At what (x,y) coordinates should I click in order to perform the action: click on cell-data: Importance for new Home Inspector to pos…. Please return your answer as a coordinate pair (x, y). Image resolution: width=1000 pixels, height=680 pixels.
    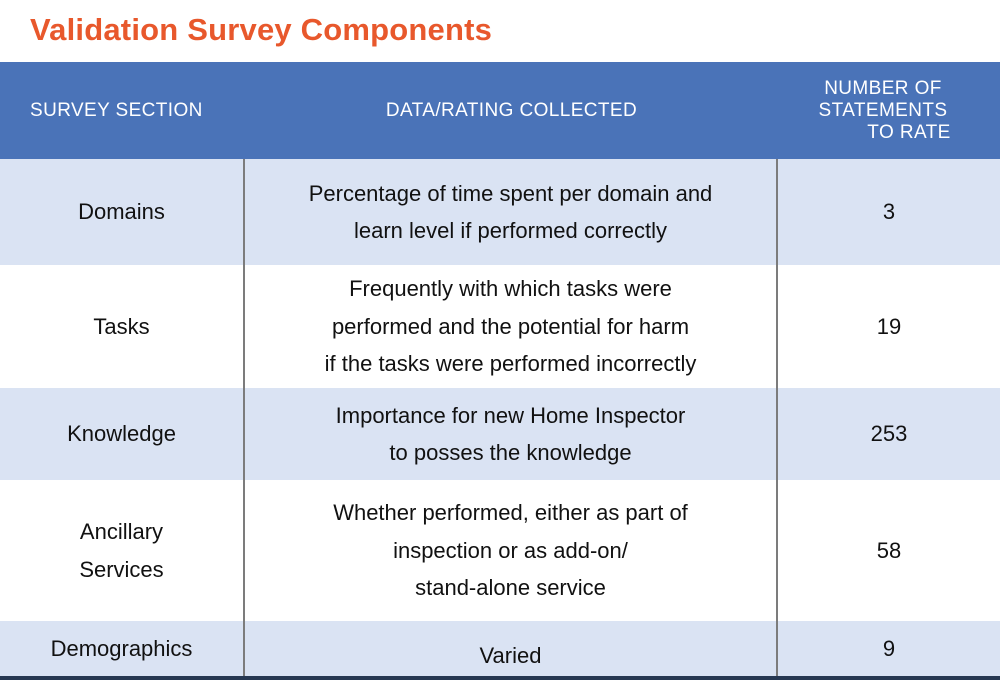
    Looking at the image, I should click on (511, 434).